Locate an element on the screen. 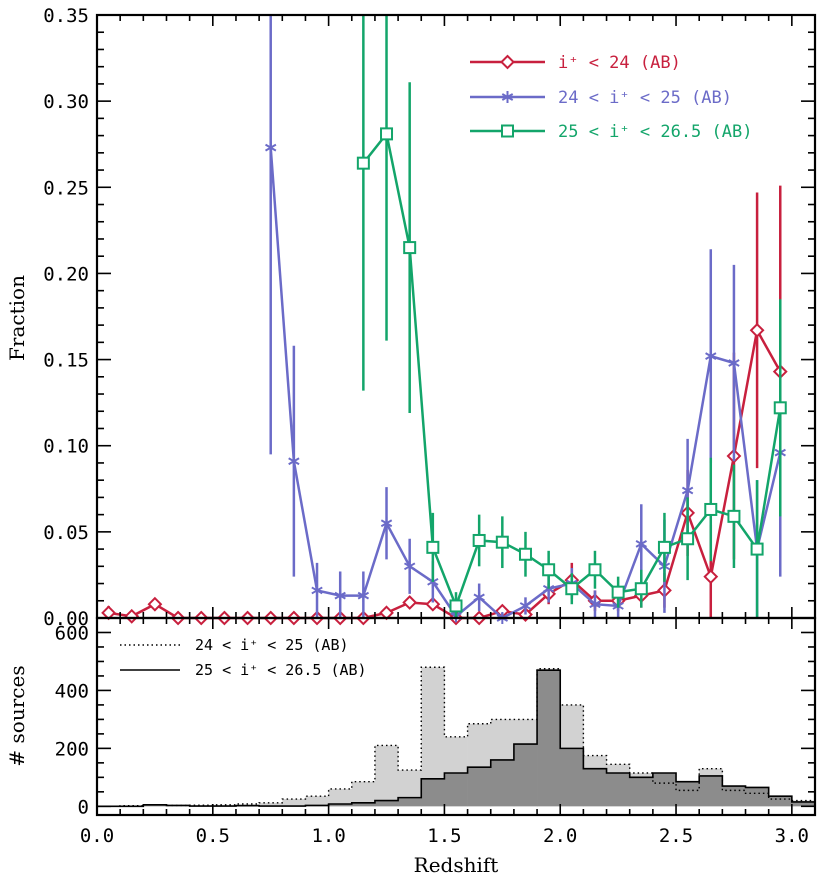  top-y-tick-label: 0.10 is located at coordinates (66, 447).